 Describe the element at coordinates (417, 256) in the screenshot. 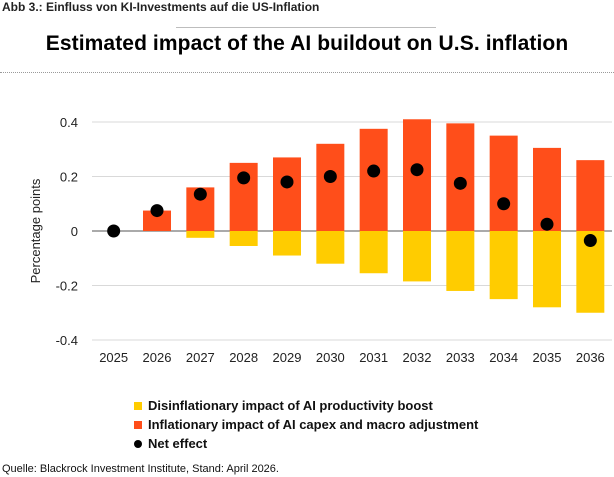

I see `disinflationary-bar-2032` at that location.